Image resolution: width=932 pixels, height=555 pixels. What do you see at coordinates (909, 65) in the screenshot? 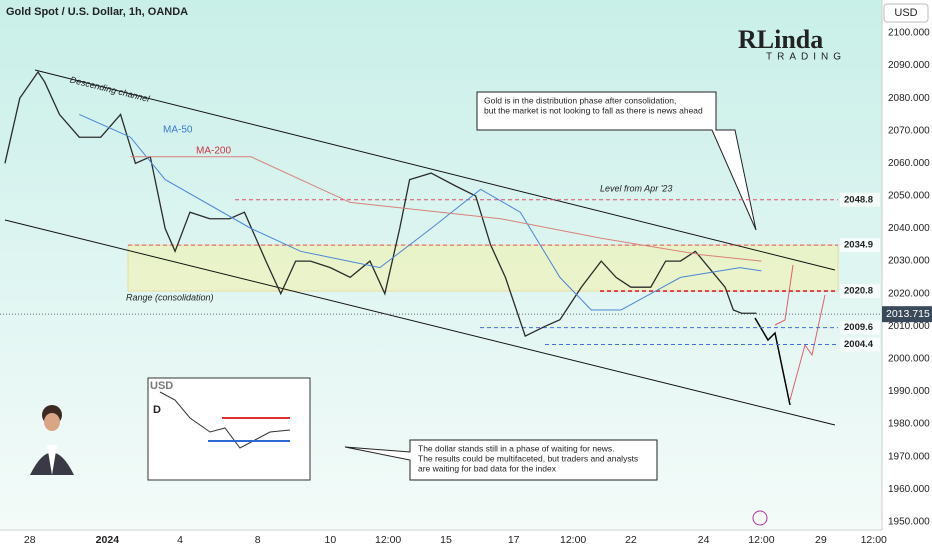
I see `y-tick-label: 2090.000` at bounding box center [909, 65].